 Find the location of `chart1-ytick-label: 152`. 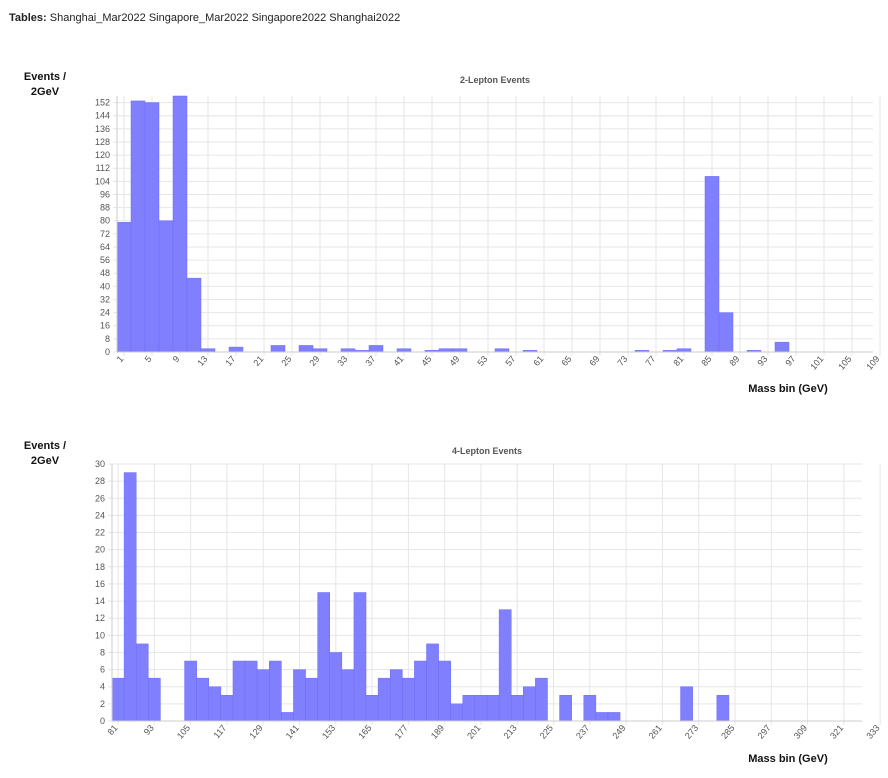

chart1-ytick-label: 152 is located at coordinates (102, 103).